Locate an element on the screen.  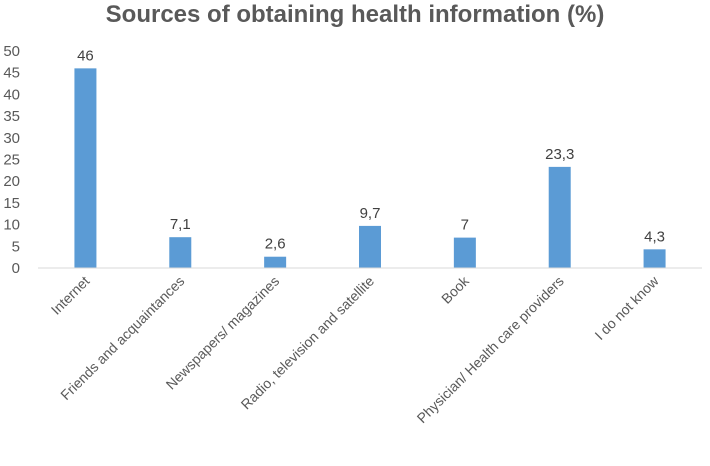
y-tick-label: 0 is located at coordinates (16, 268).